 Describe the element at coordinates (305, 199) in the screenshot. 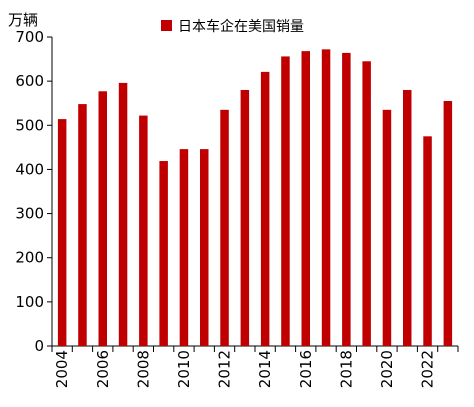

I see `bar-2016` at that location.